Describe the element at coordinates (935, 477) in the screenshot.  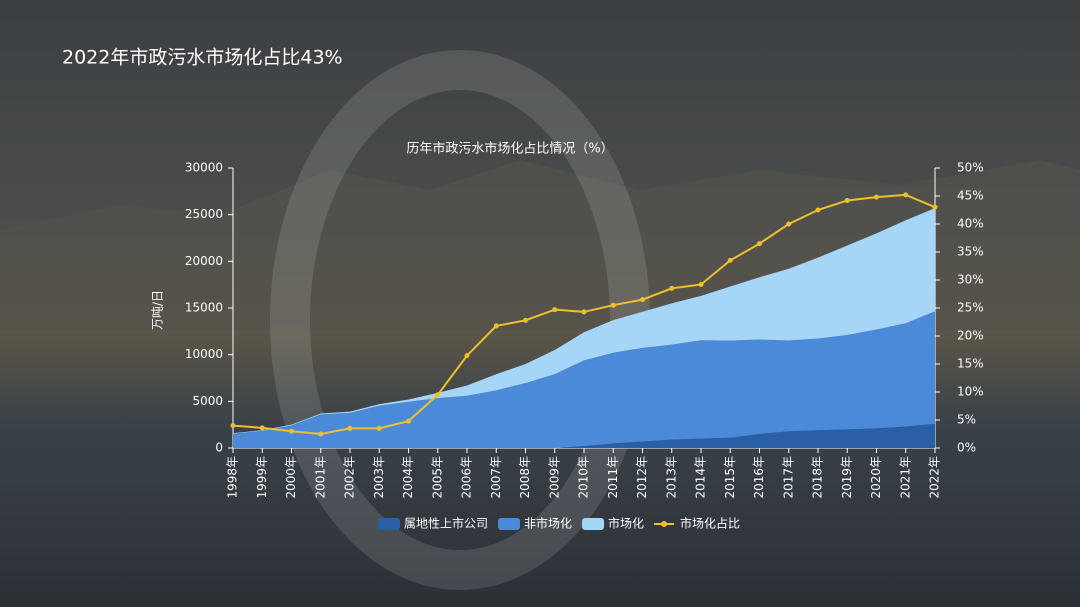
I see `x-tick-label: 2022年` at that location.